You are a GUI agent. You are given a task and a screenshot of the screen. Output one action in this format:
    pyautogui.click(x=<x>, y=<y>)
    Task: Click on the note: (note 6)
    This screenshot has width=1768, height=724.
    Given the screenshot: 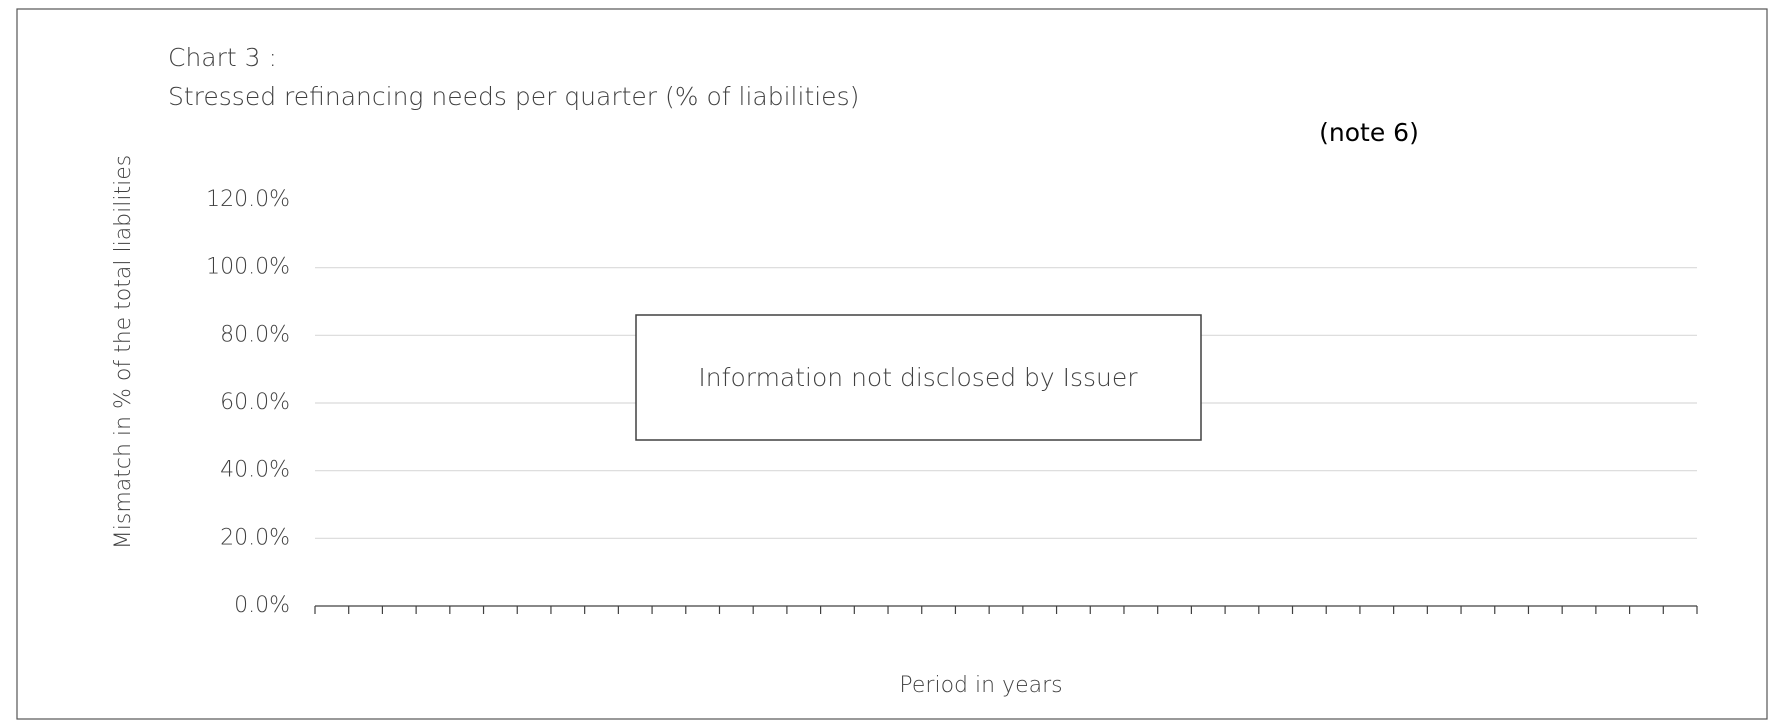 What is the action you would take?
    pyautogui.click(x=1369, y=132)
    